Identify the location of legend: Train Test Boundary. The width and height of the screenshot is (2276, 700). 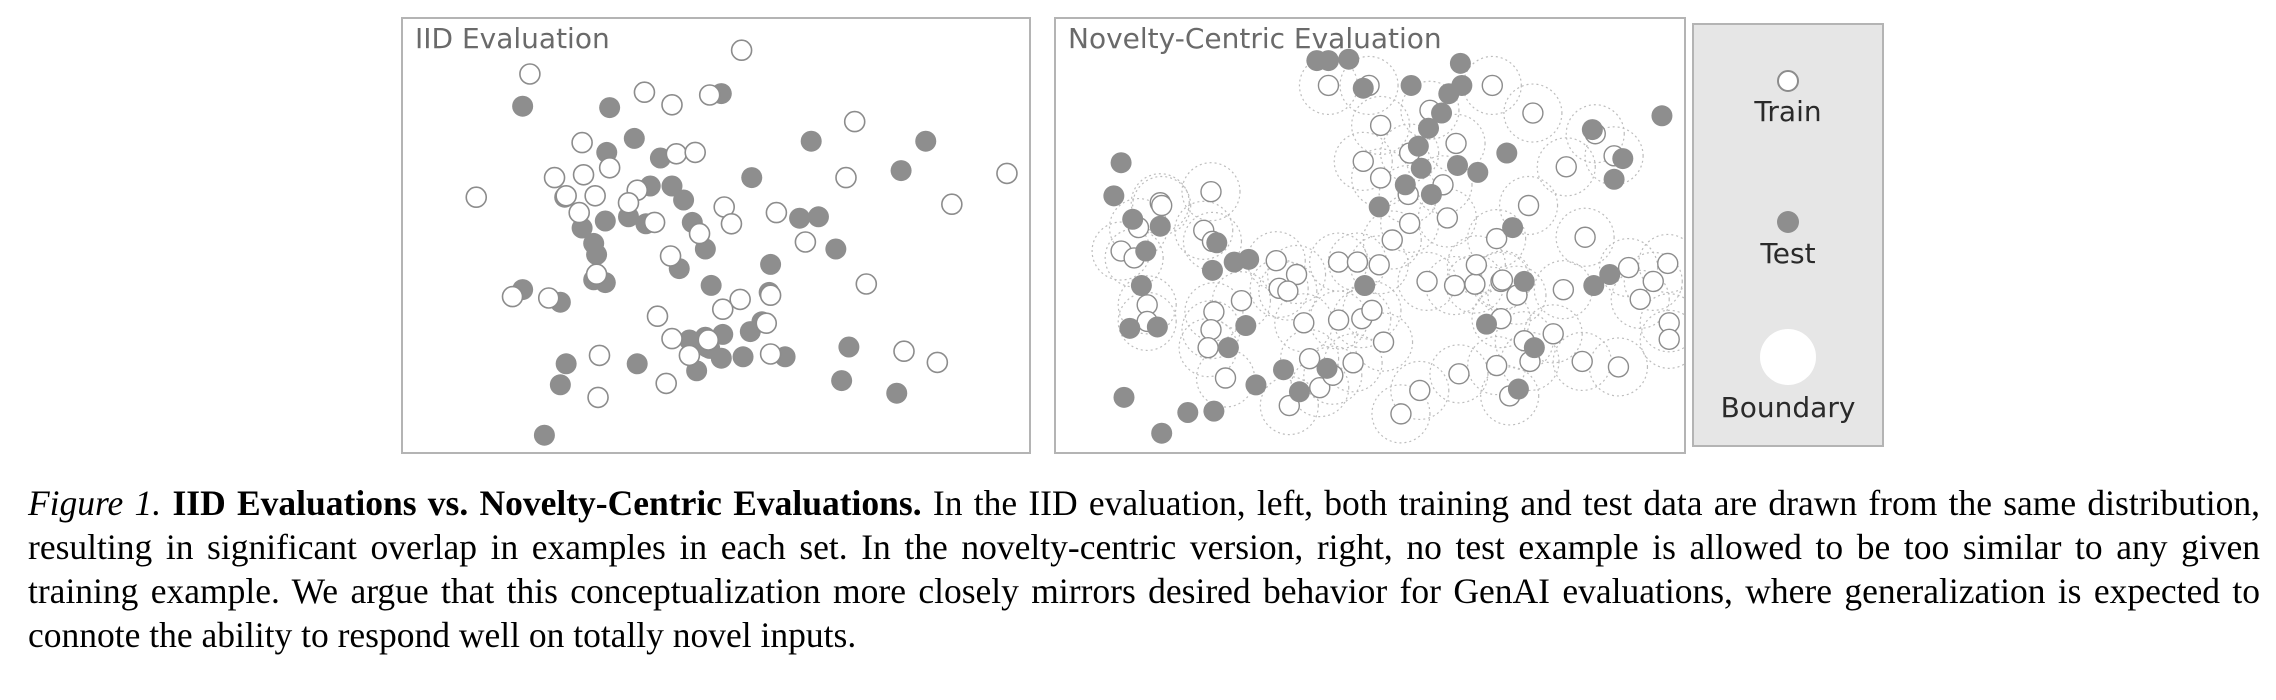
(1788, 235).